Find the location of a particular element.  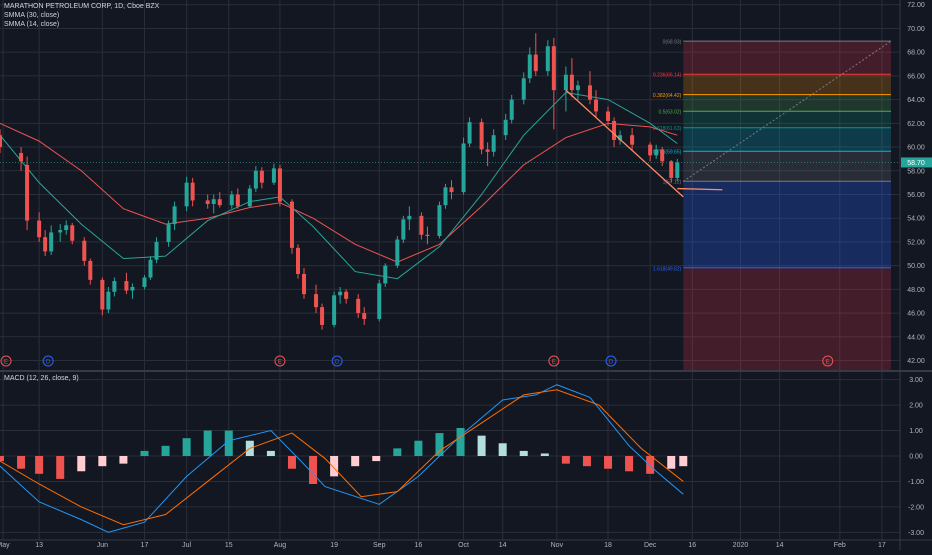

fib-level-label: 0.382(64.42) is located at coordinates (667, 96).